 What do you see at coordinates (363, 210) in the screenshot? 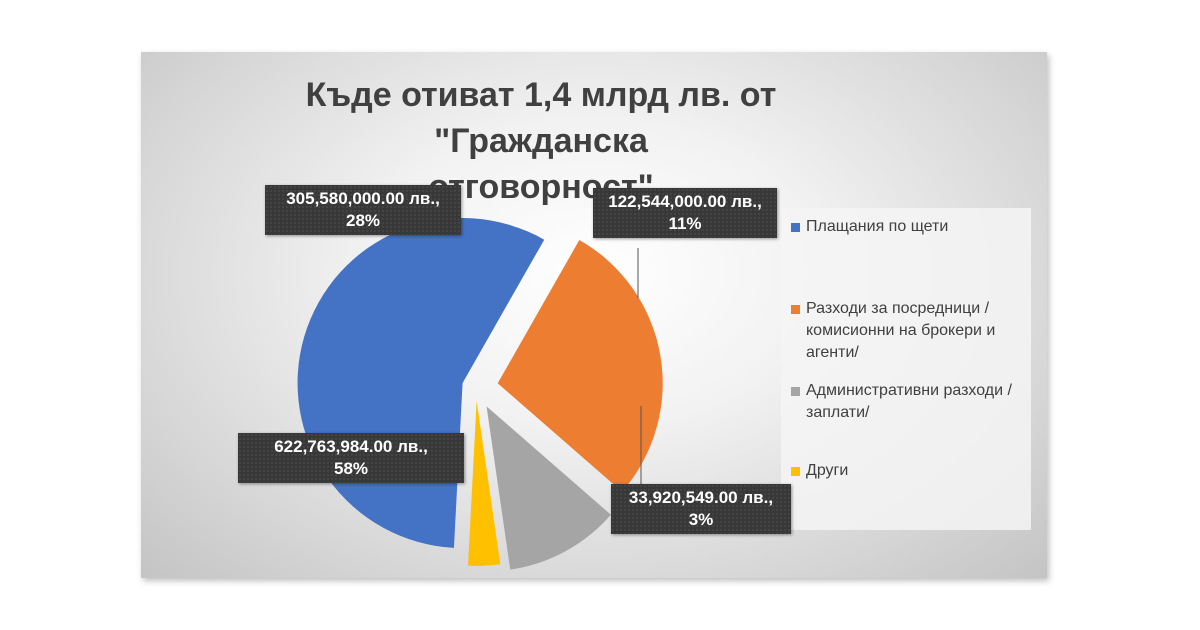
I see `data-label-intermediaries: 305,580,000.00 лв., 28%` at bounding box center [363, 210].